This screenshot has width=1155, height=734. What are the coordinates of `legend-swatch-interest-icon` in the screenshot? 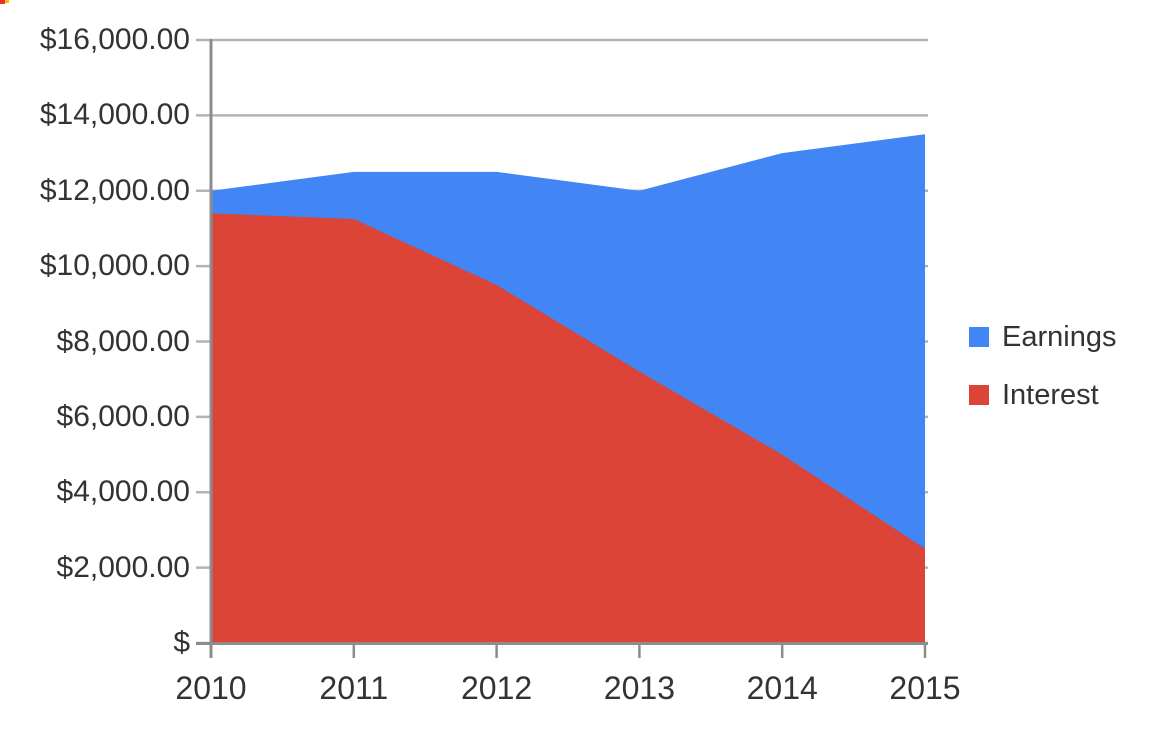 It's located at (979, 395).